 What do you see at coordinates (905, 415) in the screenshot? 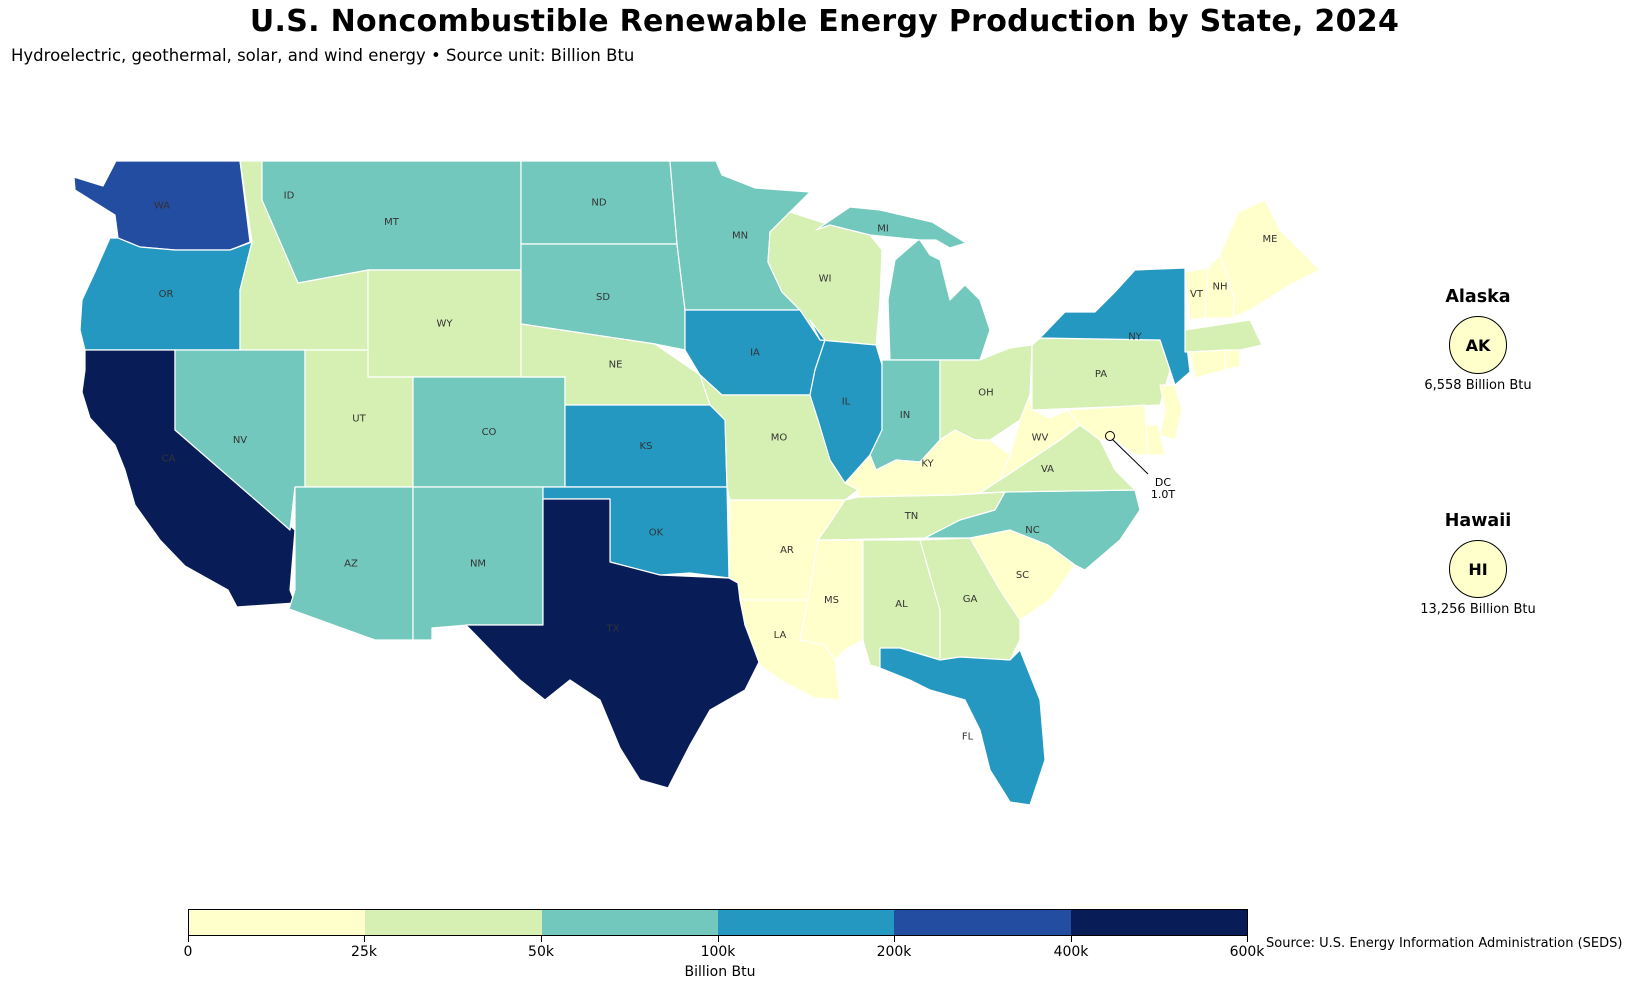
I see `state-label-IN: IN` at bounding box center [905, 415].